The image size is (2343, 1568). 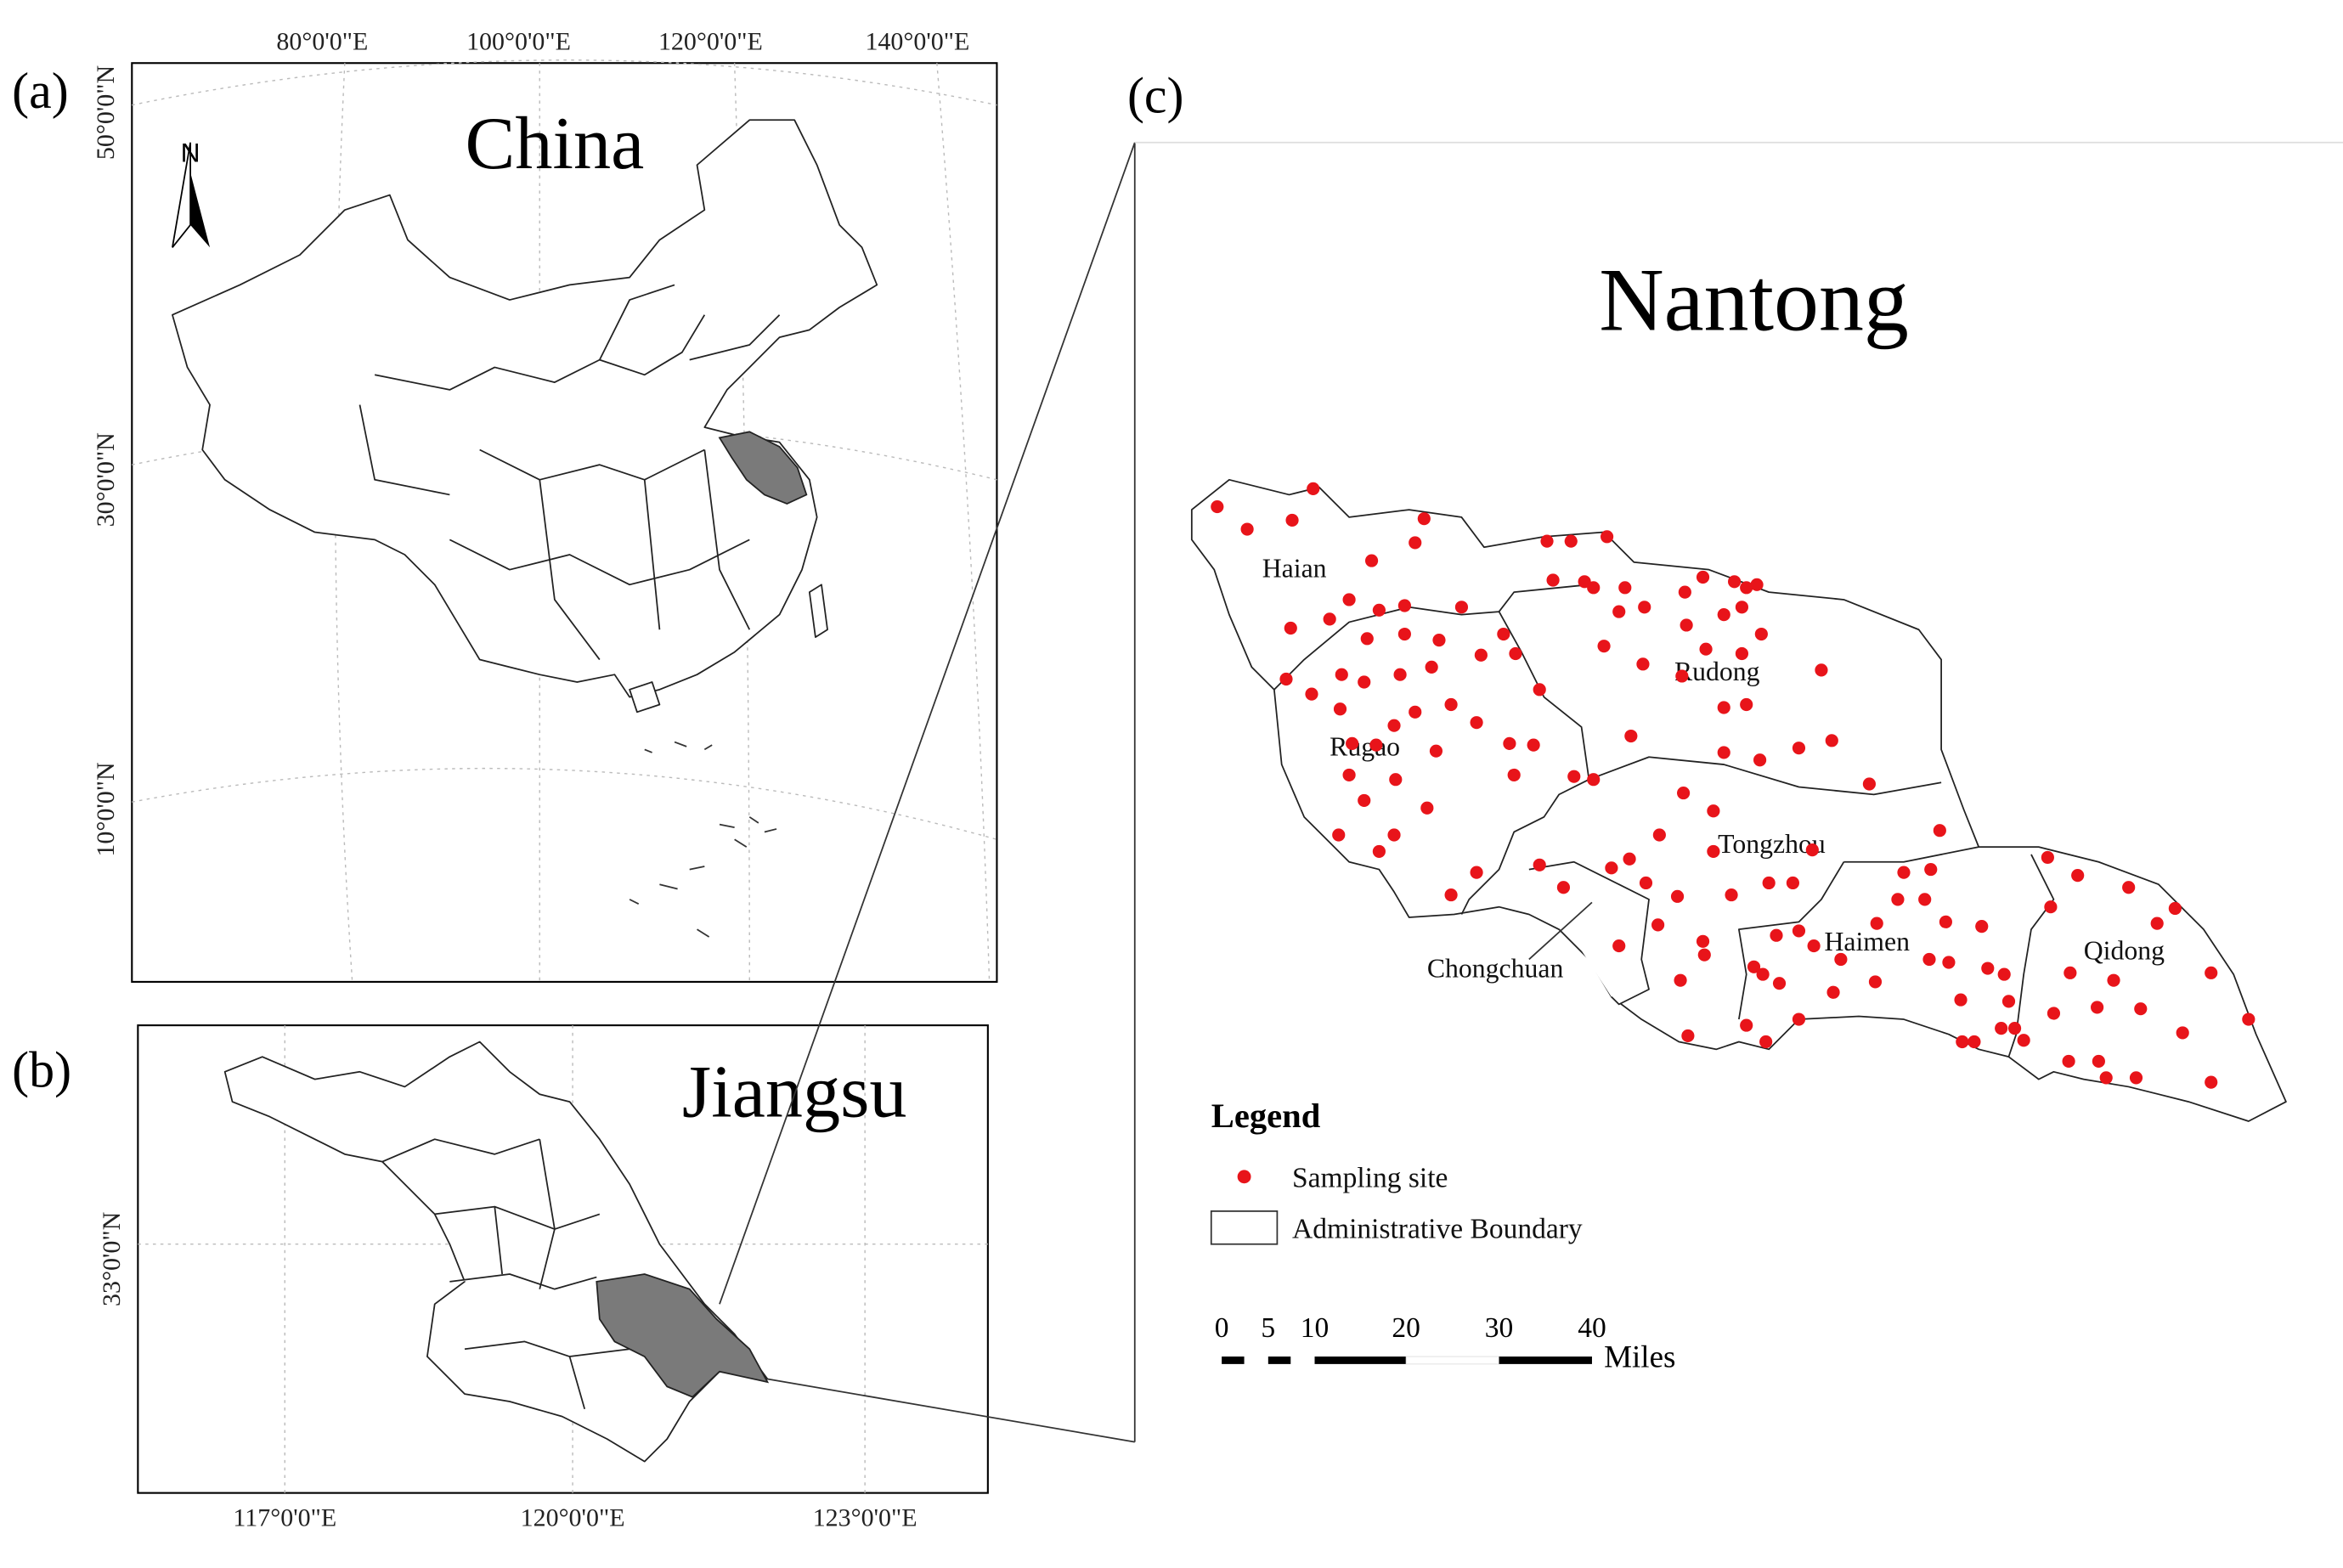 I want to click on panel-label: (b), so click(x=41, y=1069).